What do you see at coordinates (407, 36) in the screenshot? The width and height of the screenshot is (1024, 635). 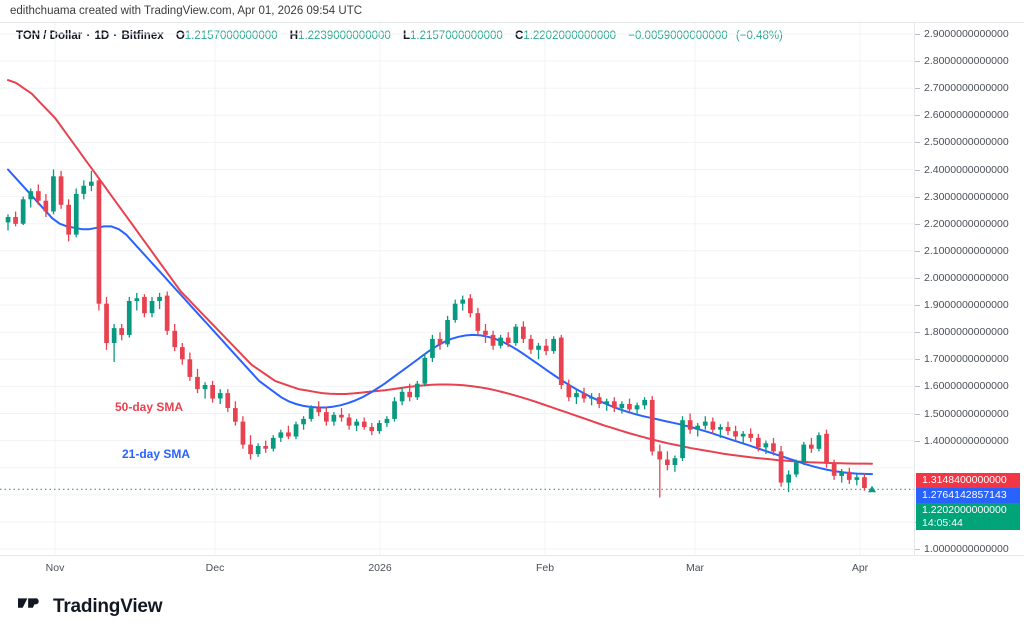 I see `legend-low-label: L` at bounding box center [407, 36].